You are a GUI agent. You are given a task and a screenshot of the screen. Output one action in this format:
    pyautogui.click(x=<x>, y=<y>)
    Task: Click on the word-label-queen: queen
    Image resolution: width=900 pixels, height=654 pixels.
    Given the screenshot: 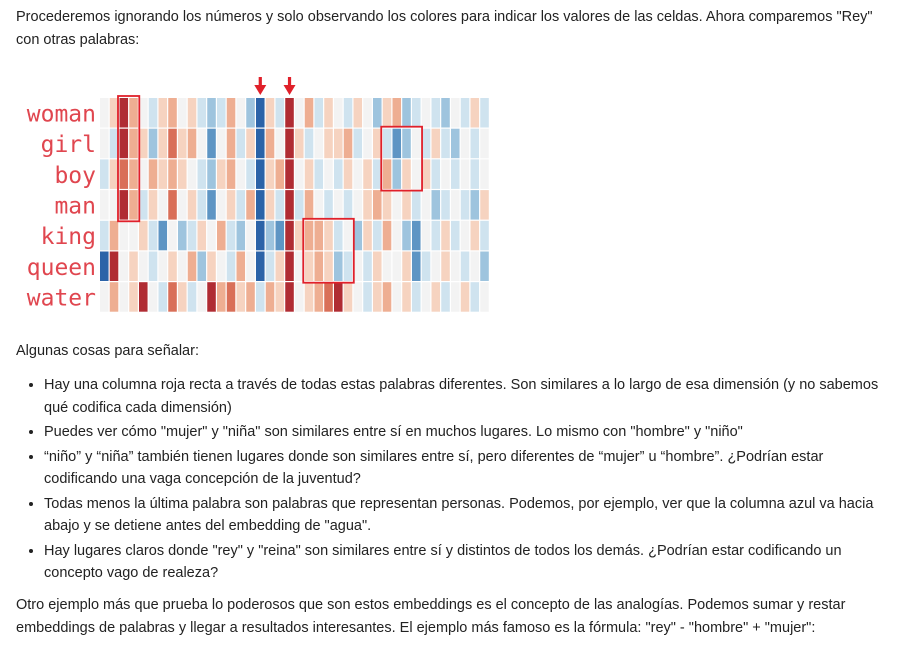 What is the action you would take?
    pyautogui.click(x=61, y=268)
    